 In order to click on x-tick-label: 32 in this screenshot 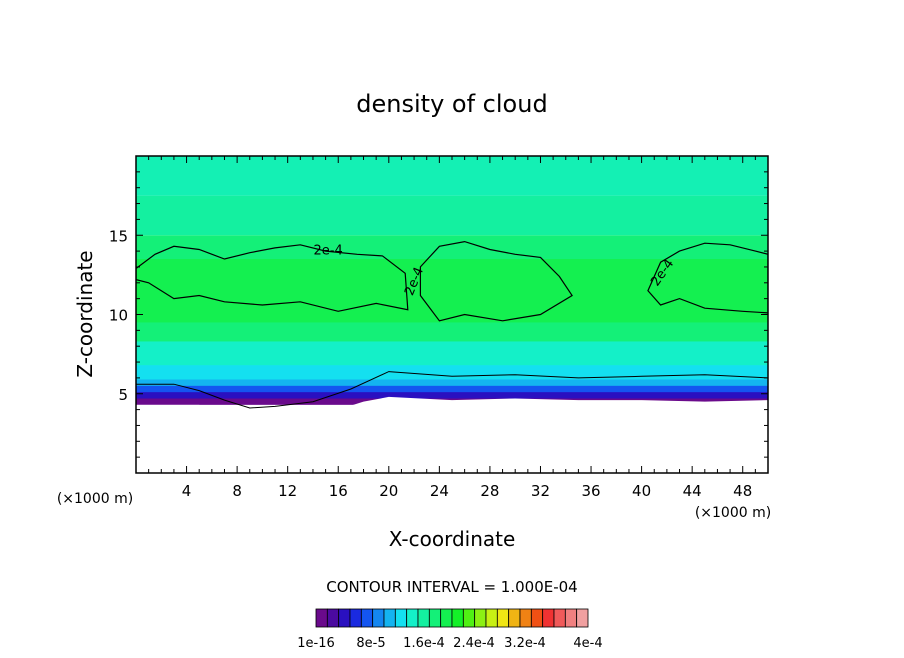, I will do `click(540, 491)`.